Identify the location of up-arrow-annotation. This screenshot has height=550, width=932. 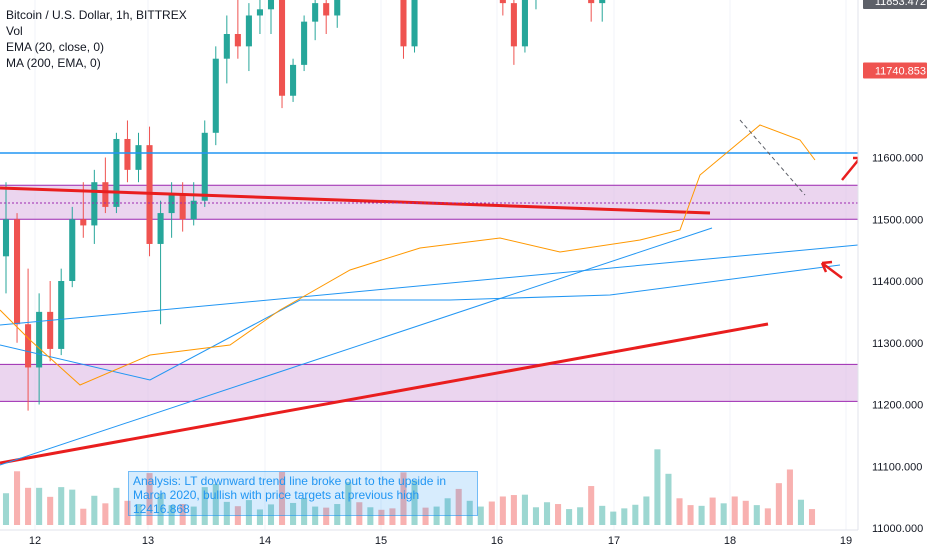
(851, 168).